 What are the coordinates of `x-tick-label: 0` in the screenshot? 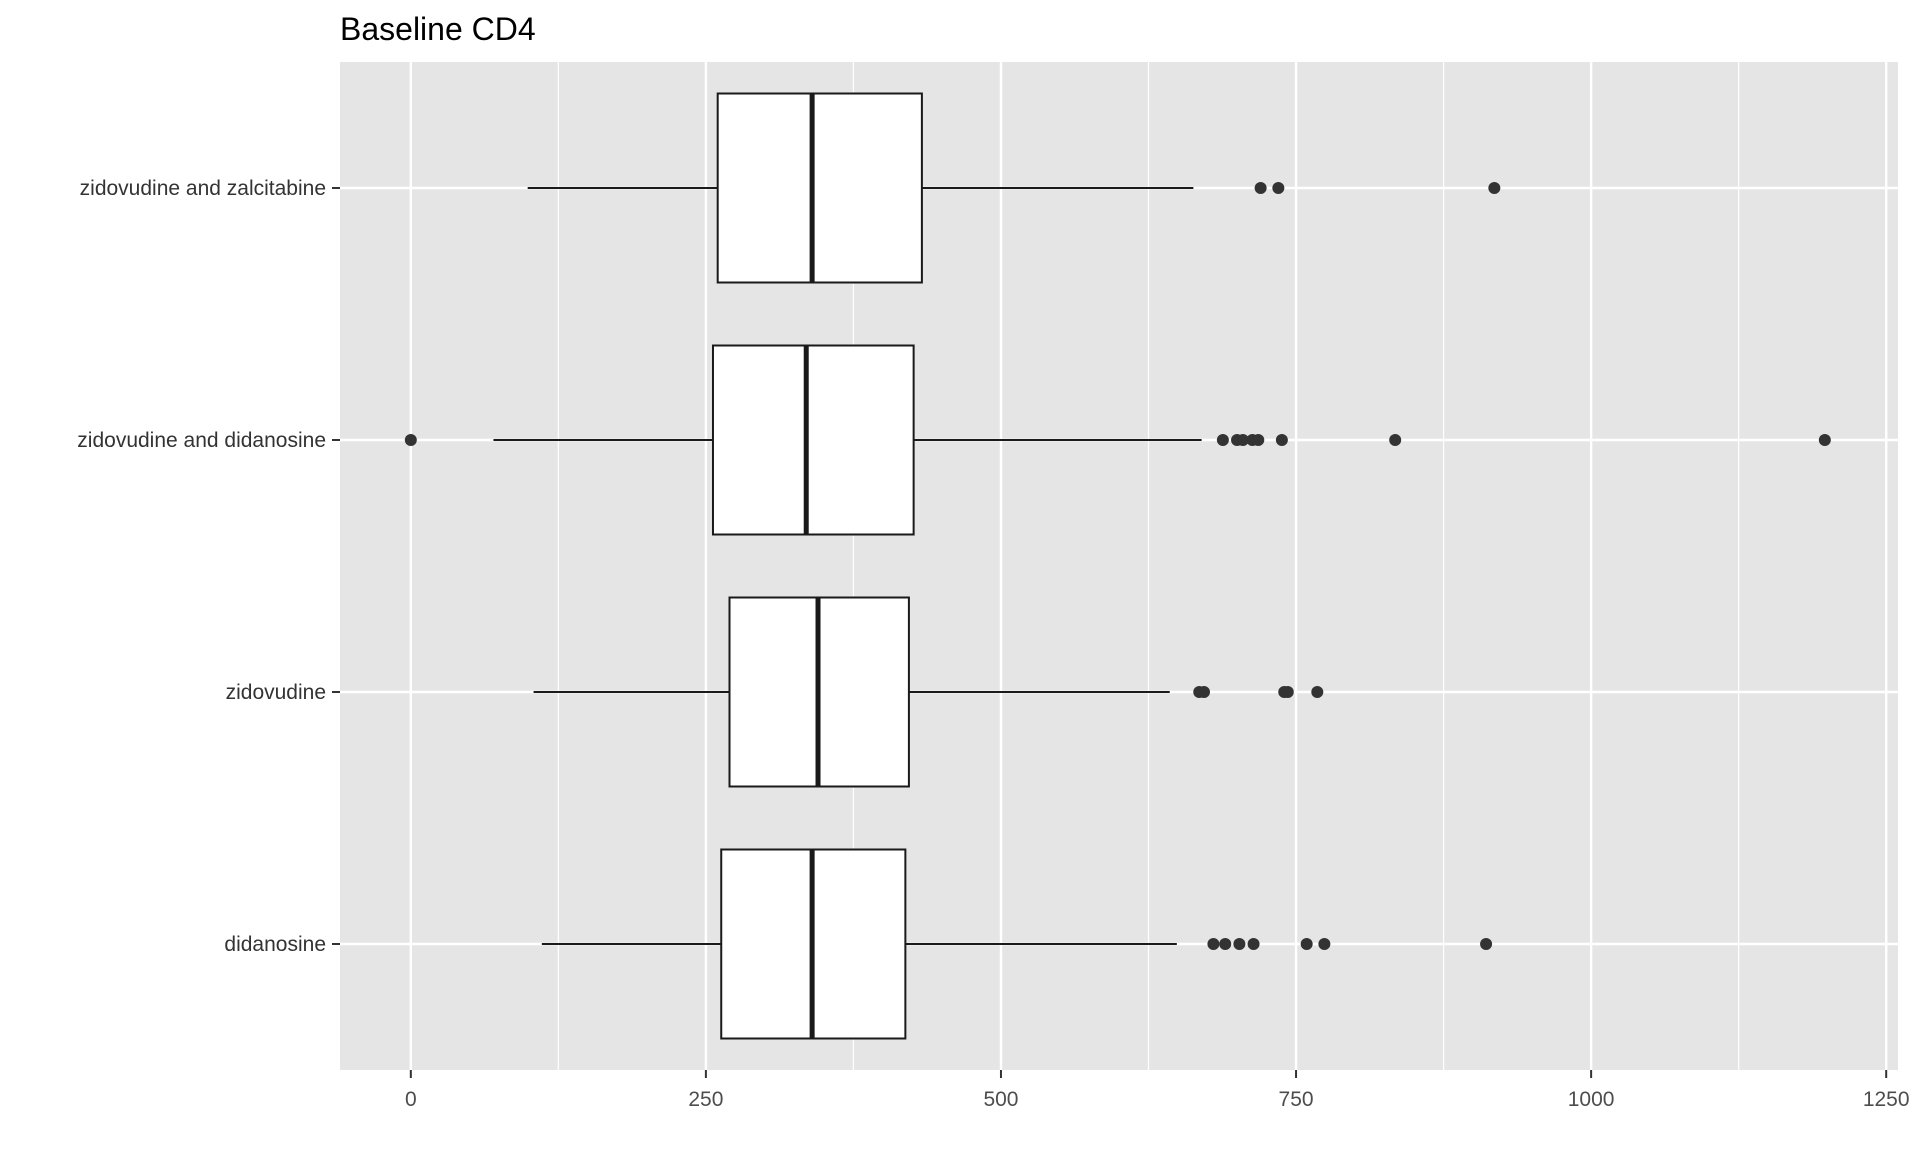 It's located at (411, 1099).